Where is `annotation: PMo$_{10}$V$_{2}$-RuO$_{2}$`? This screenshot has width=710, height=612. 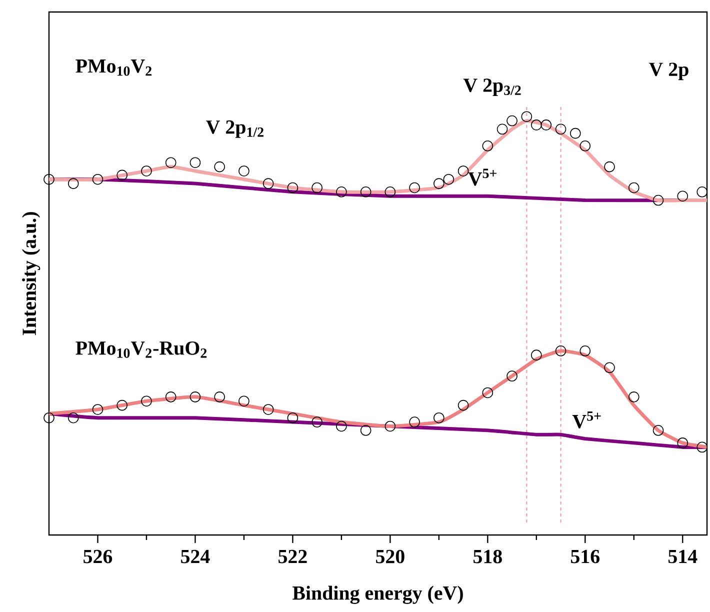 annotation: PMo$_{10}$V$_{2}$-RuO$_{2}$ is located at coordinates (141, 349).